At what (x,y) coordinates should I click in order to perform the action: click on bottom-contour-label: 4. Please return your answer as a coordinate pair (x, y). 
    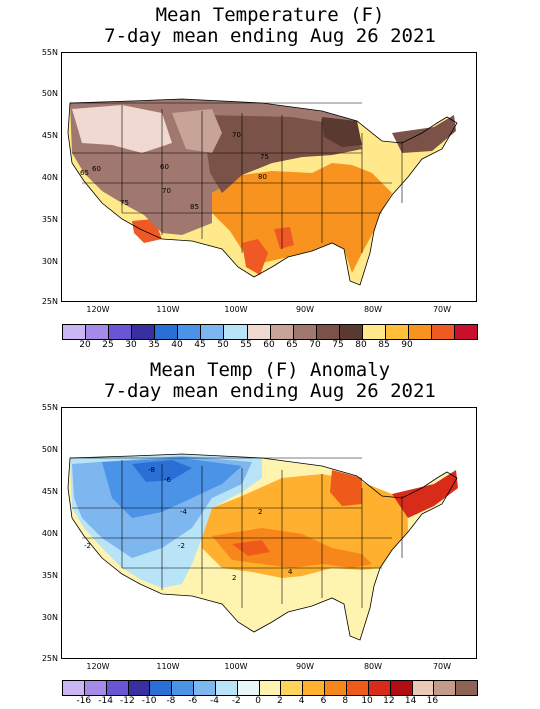
    Looking at the image, I should click on (290, 572).